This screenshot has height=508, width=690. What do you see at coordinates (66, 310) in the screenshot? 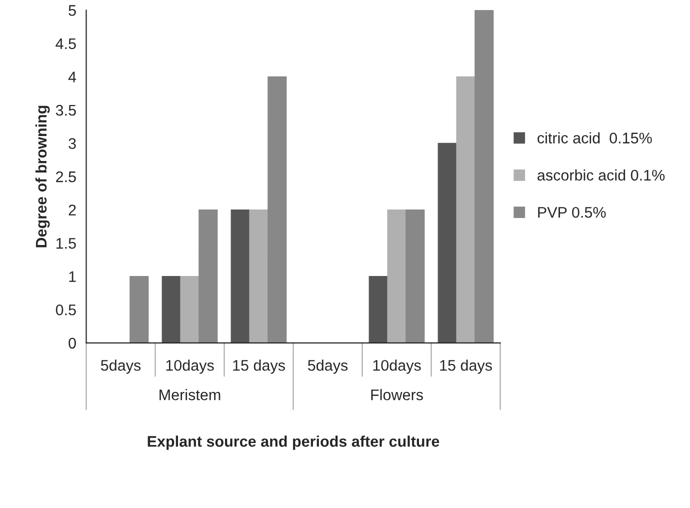
I see `y-tick-label: 0.5` at bounding box center [66, 310].